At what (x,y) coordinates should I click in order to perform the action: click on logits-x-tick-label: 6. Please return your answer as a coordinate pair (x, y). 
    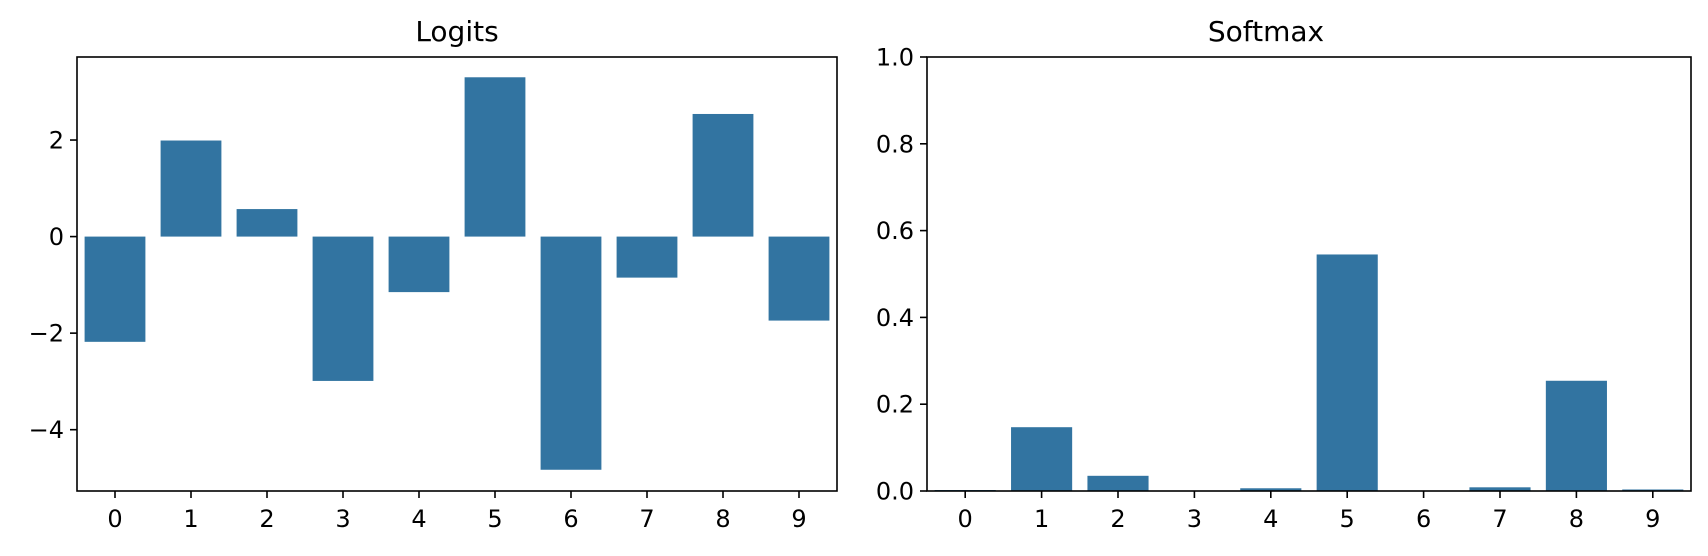
    Looking at the image, I should click on (570, 519).